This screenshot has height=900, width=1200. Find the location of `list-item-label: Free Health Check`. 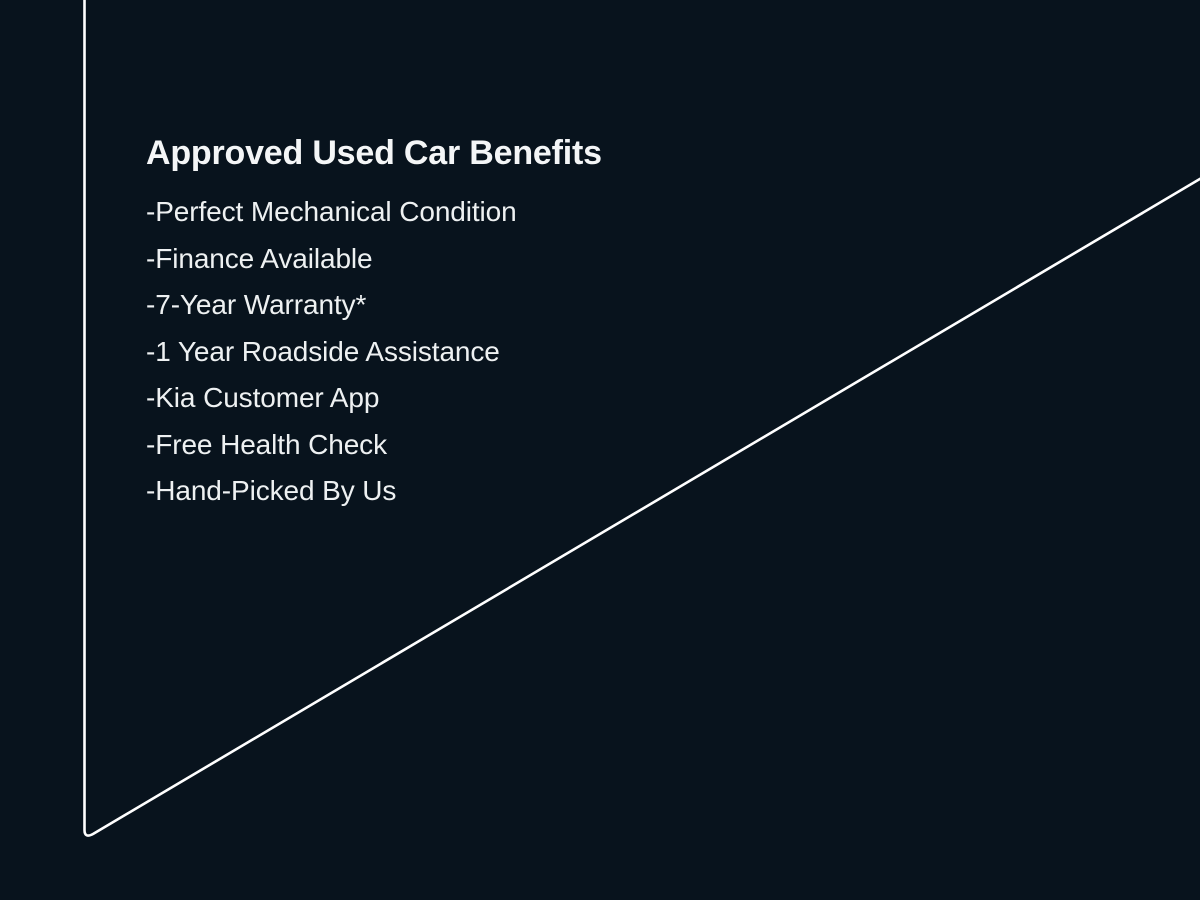

list-item-label: Free Health Check is located at coordinates (271, 444).